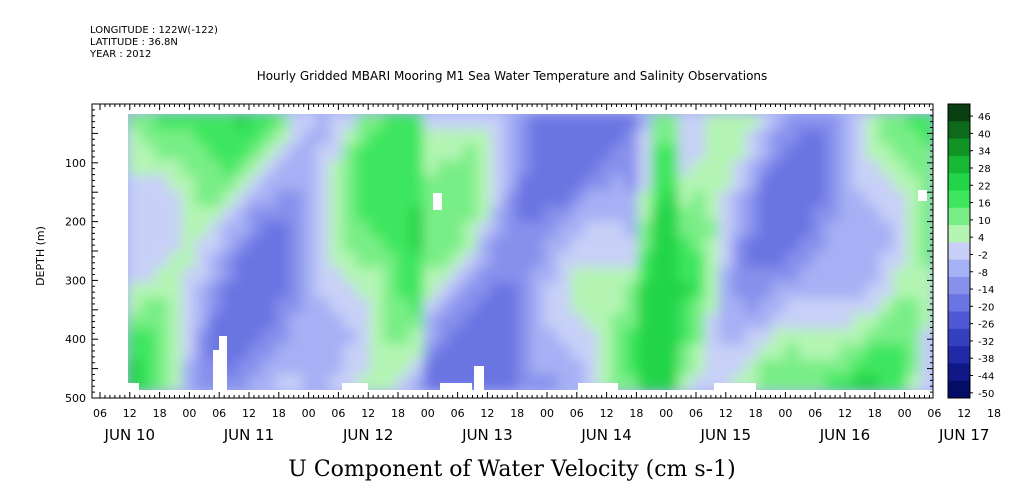 Image resolution: width=1009 pixels, height=504 pixels. I want to click on colorbar-label: -26, so click(986, 325).